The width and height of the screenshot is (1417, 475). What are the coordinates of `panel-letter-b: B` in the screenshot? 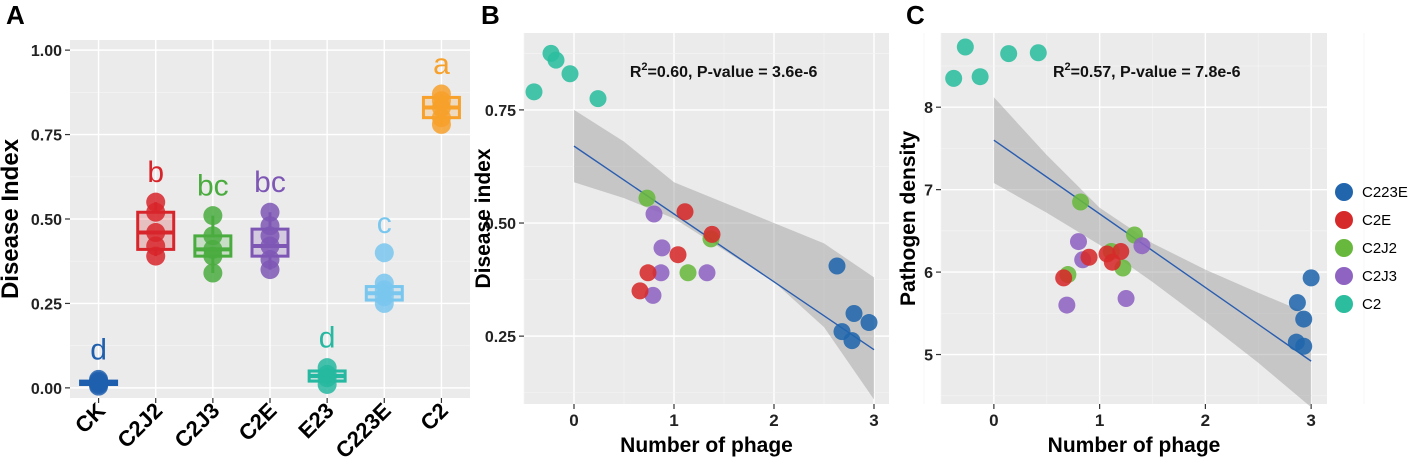 It's located at (490, 15).